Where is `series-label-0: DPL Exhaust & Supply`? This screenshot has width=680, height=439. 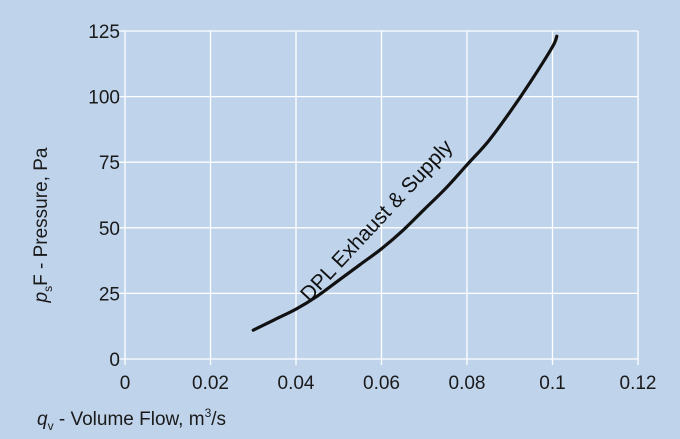
series-label-0: DPL Exhaust & Supply is located at coordinates (377, 220).